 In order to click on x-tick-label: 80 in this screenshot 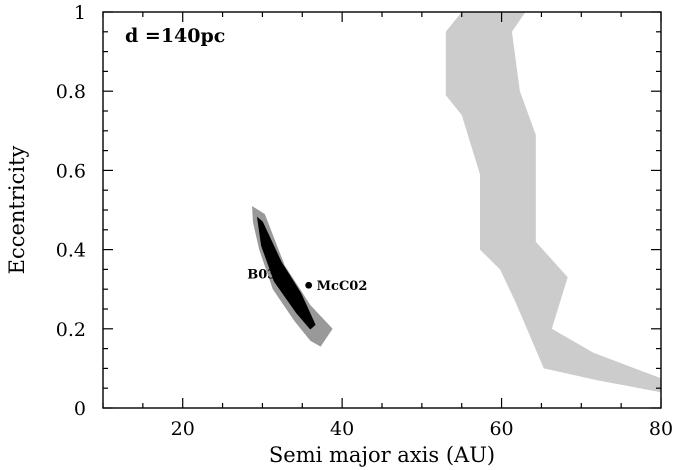, I will do `click(661, 429)`.